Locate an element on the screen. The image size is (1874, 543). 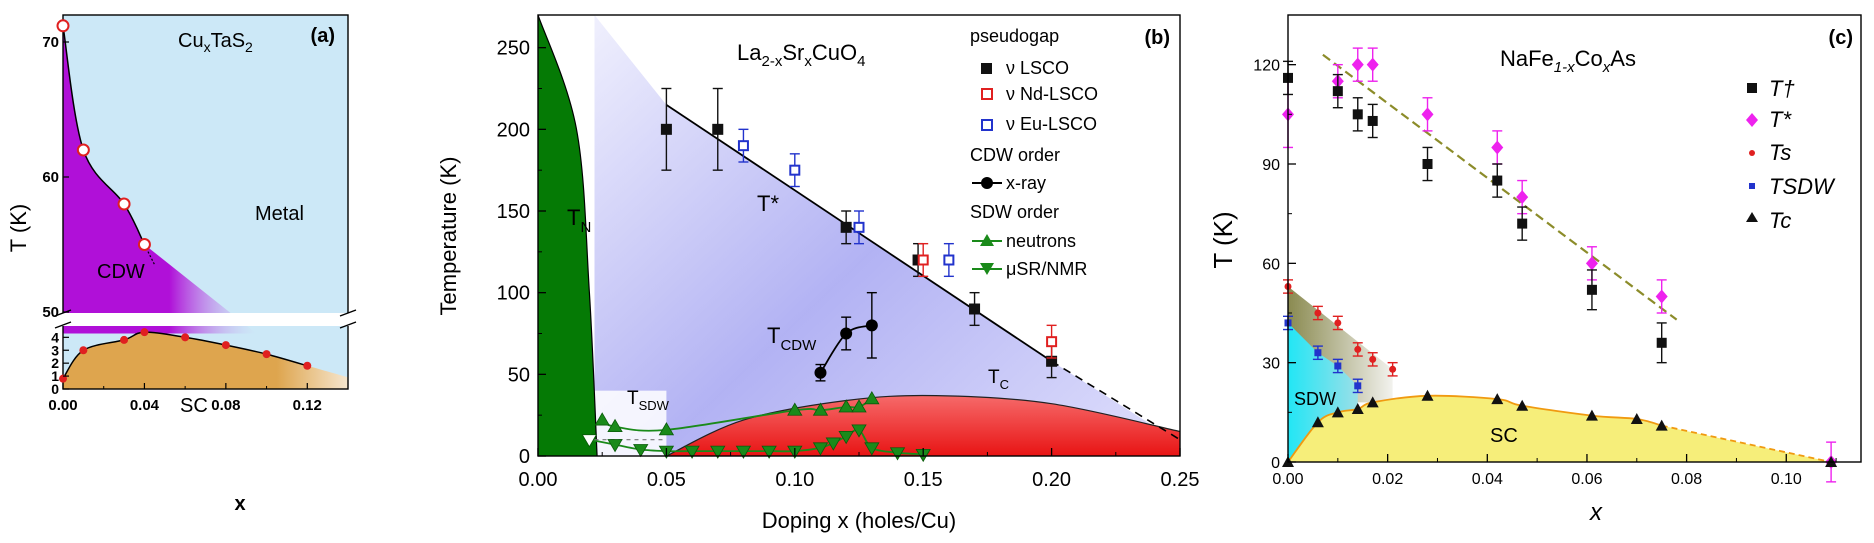
tstar-label: T* is located at coordinates (768, 203).